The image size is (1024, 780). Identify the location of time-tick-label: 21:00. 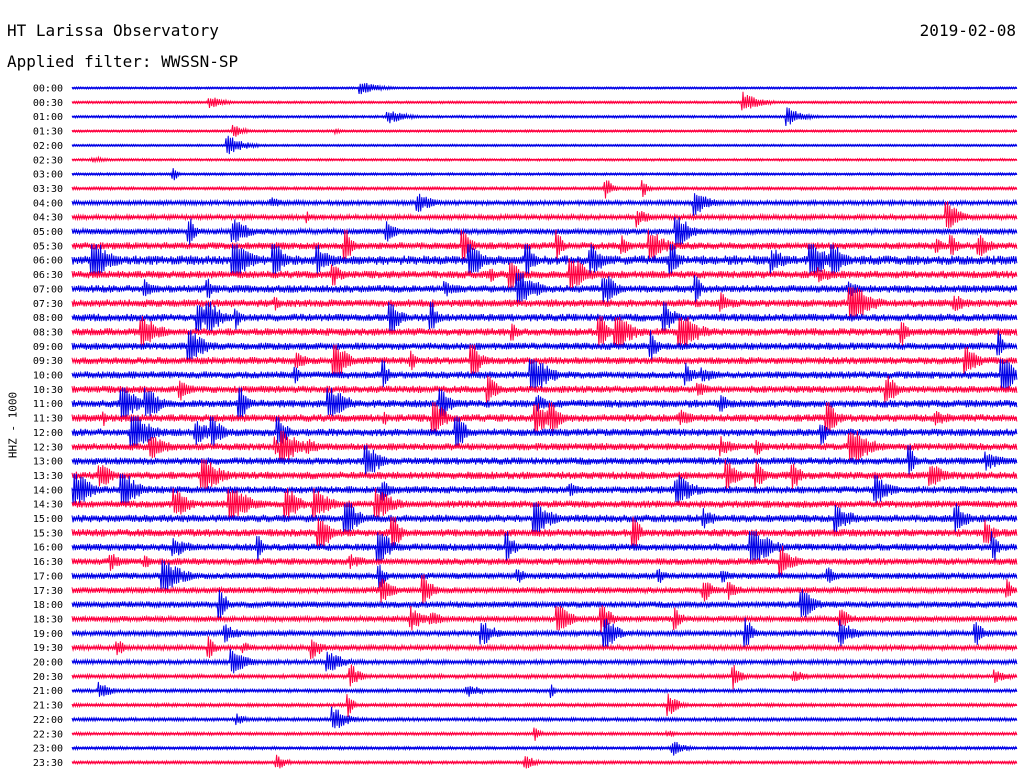
(48, 691).